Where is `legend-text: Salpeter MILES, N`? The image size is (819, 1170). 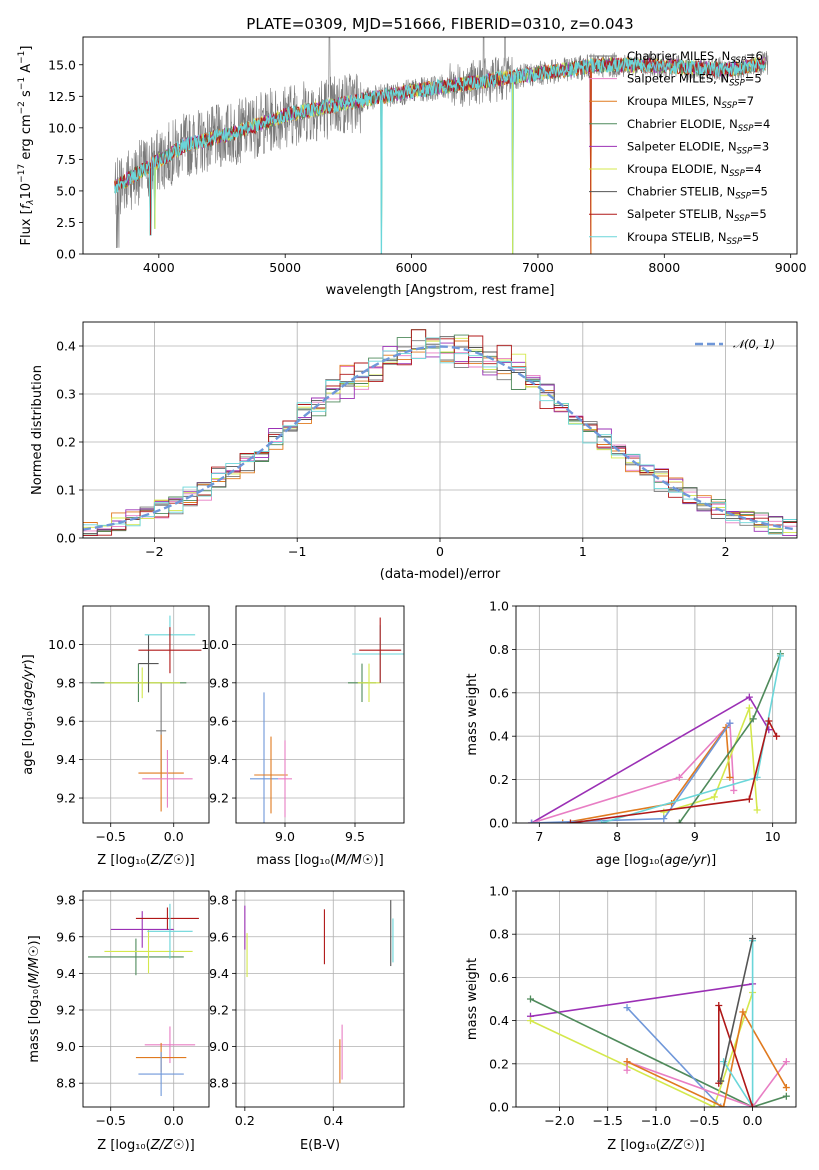 legend-text: Salpeter MILES, N is located at coordinates (678, 79).